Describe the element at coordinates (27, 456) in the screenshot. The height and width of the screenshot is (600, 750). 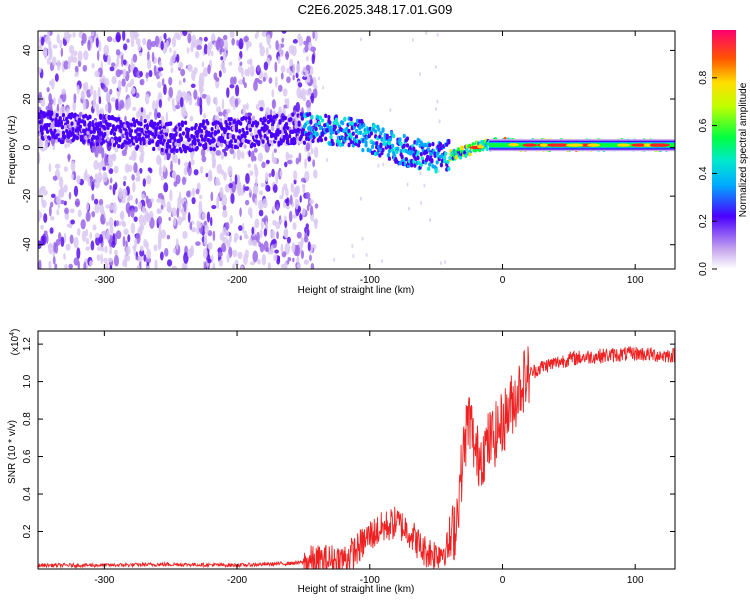
I see `y-tick-label: 0.6` at that location.